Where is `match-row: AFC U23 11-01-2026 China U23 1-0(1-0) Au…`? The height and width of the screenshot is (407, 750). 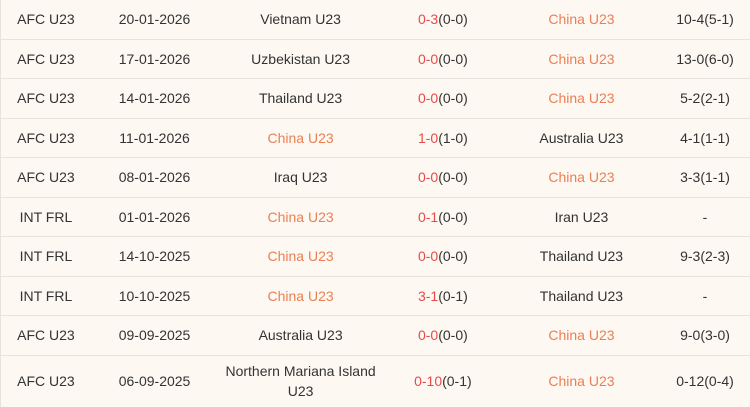 match-row: AFC U23 11-01-2026 China U23 1-0(1-0) Au… is located at coordinates (375, 138).